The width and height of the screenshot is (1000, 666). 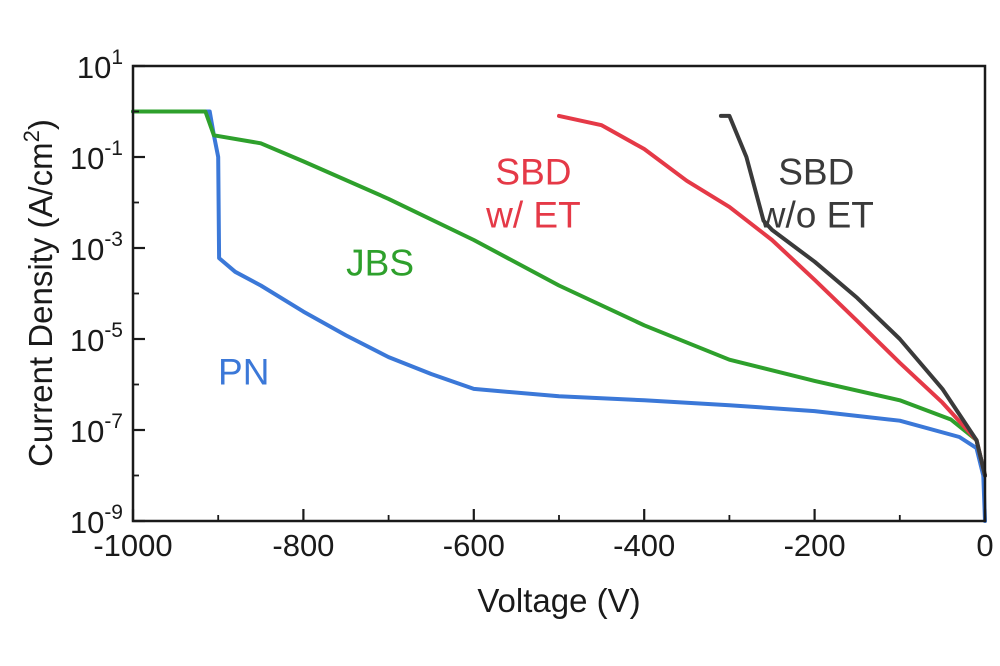 What do you see at coordinates (113, 512) in the screenshot?
I see `y-tick-exponent: -9` at bounding box center [113, 512].